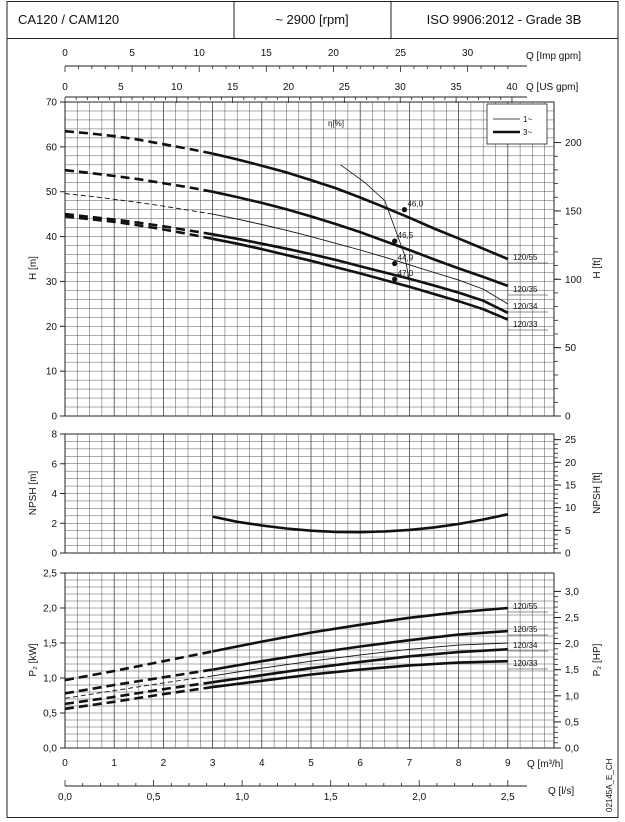 The width and height of the screenshot is (625, 822). I want to click on ls-tick-label: 0,0, so click(65, 797).